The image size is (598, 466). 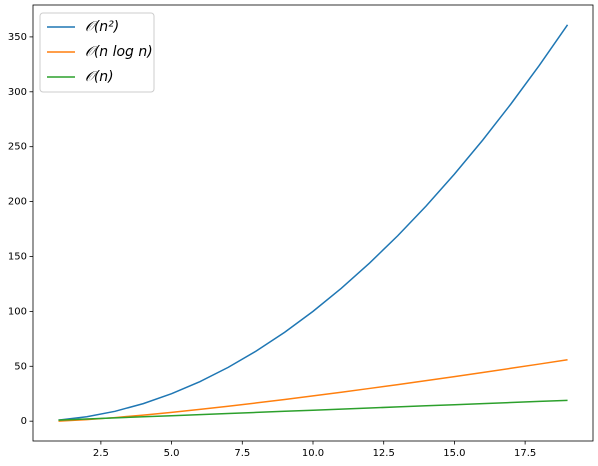 What do you see at coordinates (313, 453) in the screenshot?
I see `x-tick-label: 10.0` at bounding box center [313, 453].